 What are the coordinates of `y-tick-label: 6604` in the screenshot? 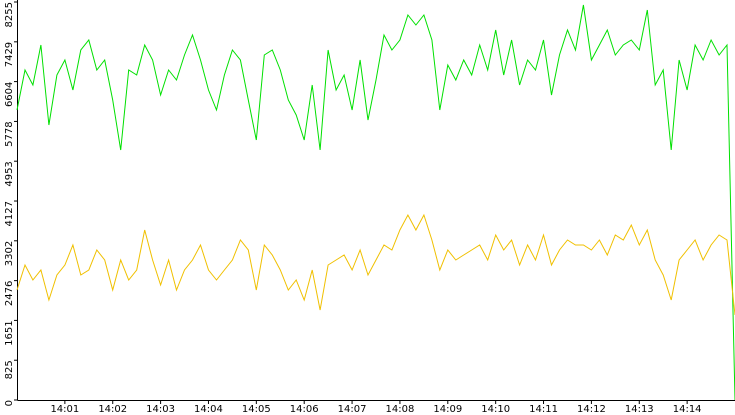 It's located at (9, 94).